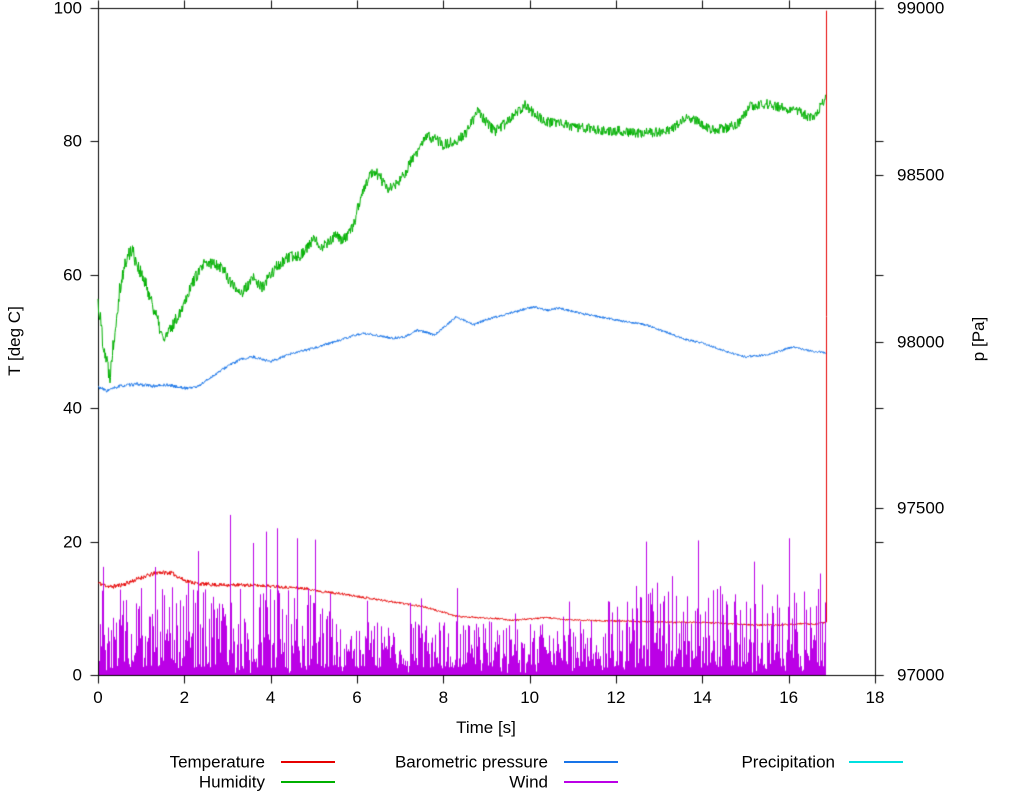 Image resolution: width=1024 pixels, height=800 pixels. I want to click on y2-tick-label: 97000, so click(921, 675).